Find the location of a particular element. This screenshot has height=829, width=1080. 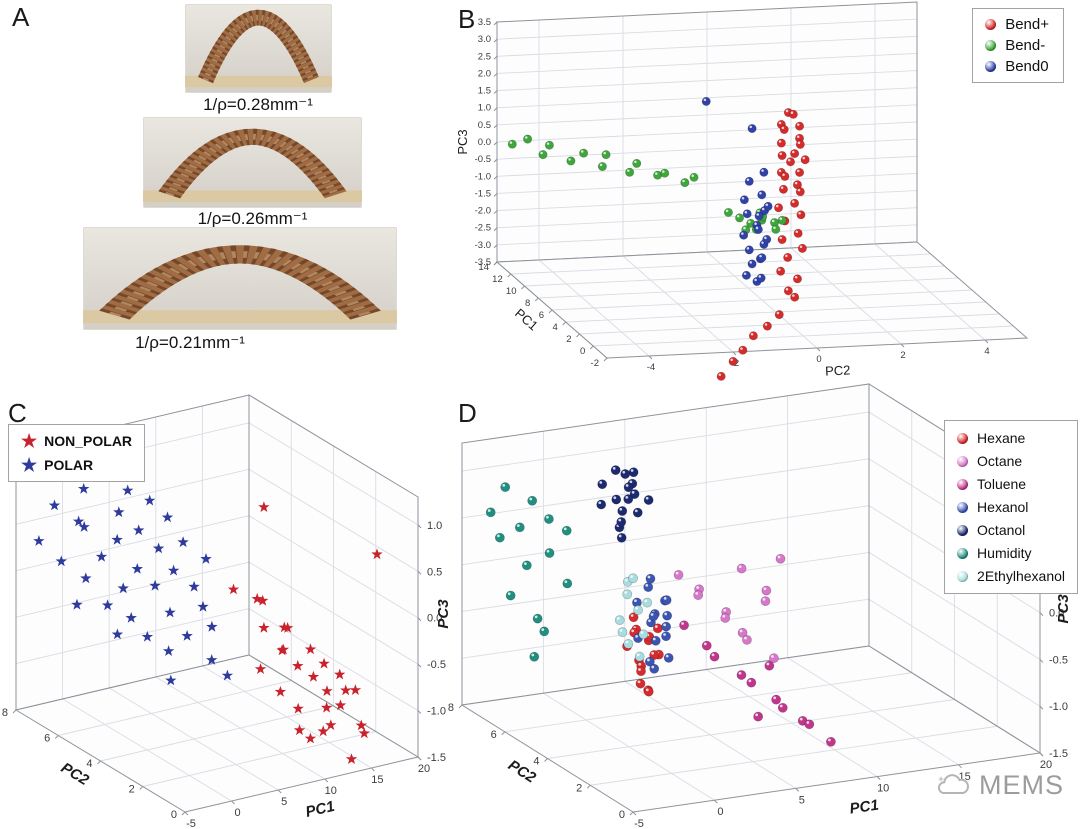

tick-label: 10 is located at coordinates (883, 789).